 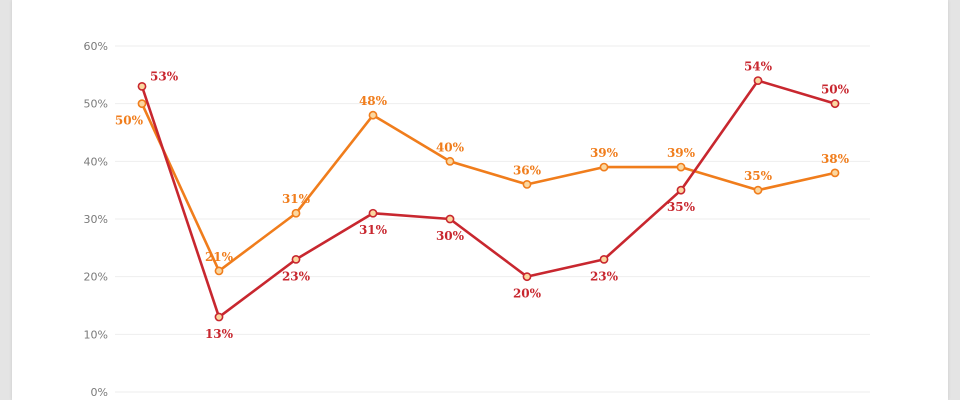 I want to click on data-label-s2-3: 23%, so click(x=296, y=276).